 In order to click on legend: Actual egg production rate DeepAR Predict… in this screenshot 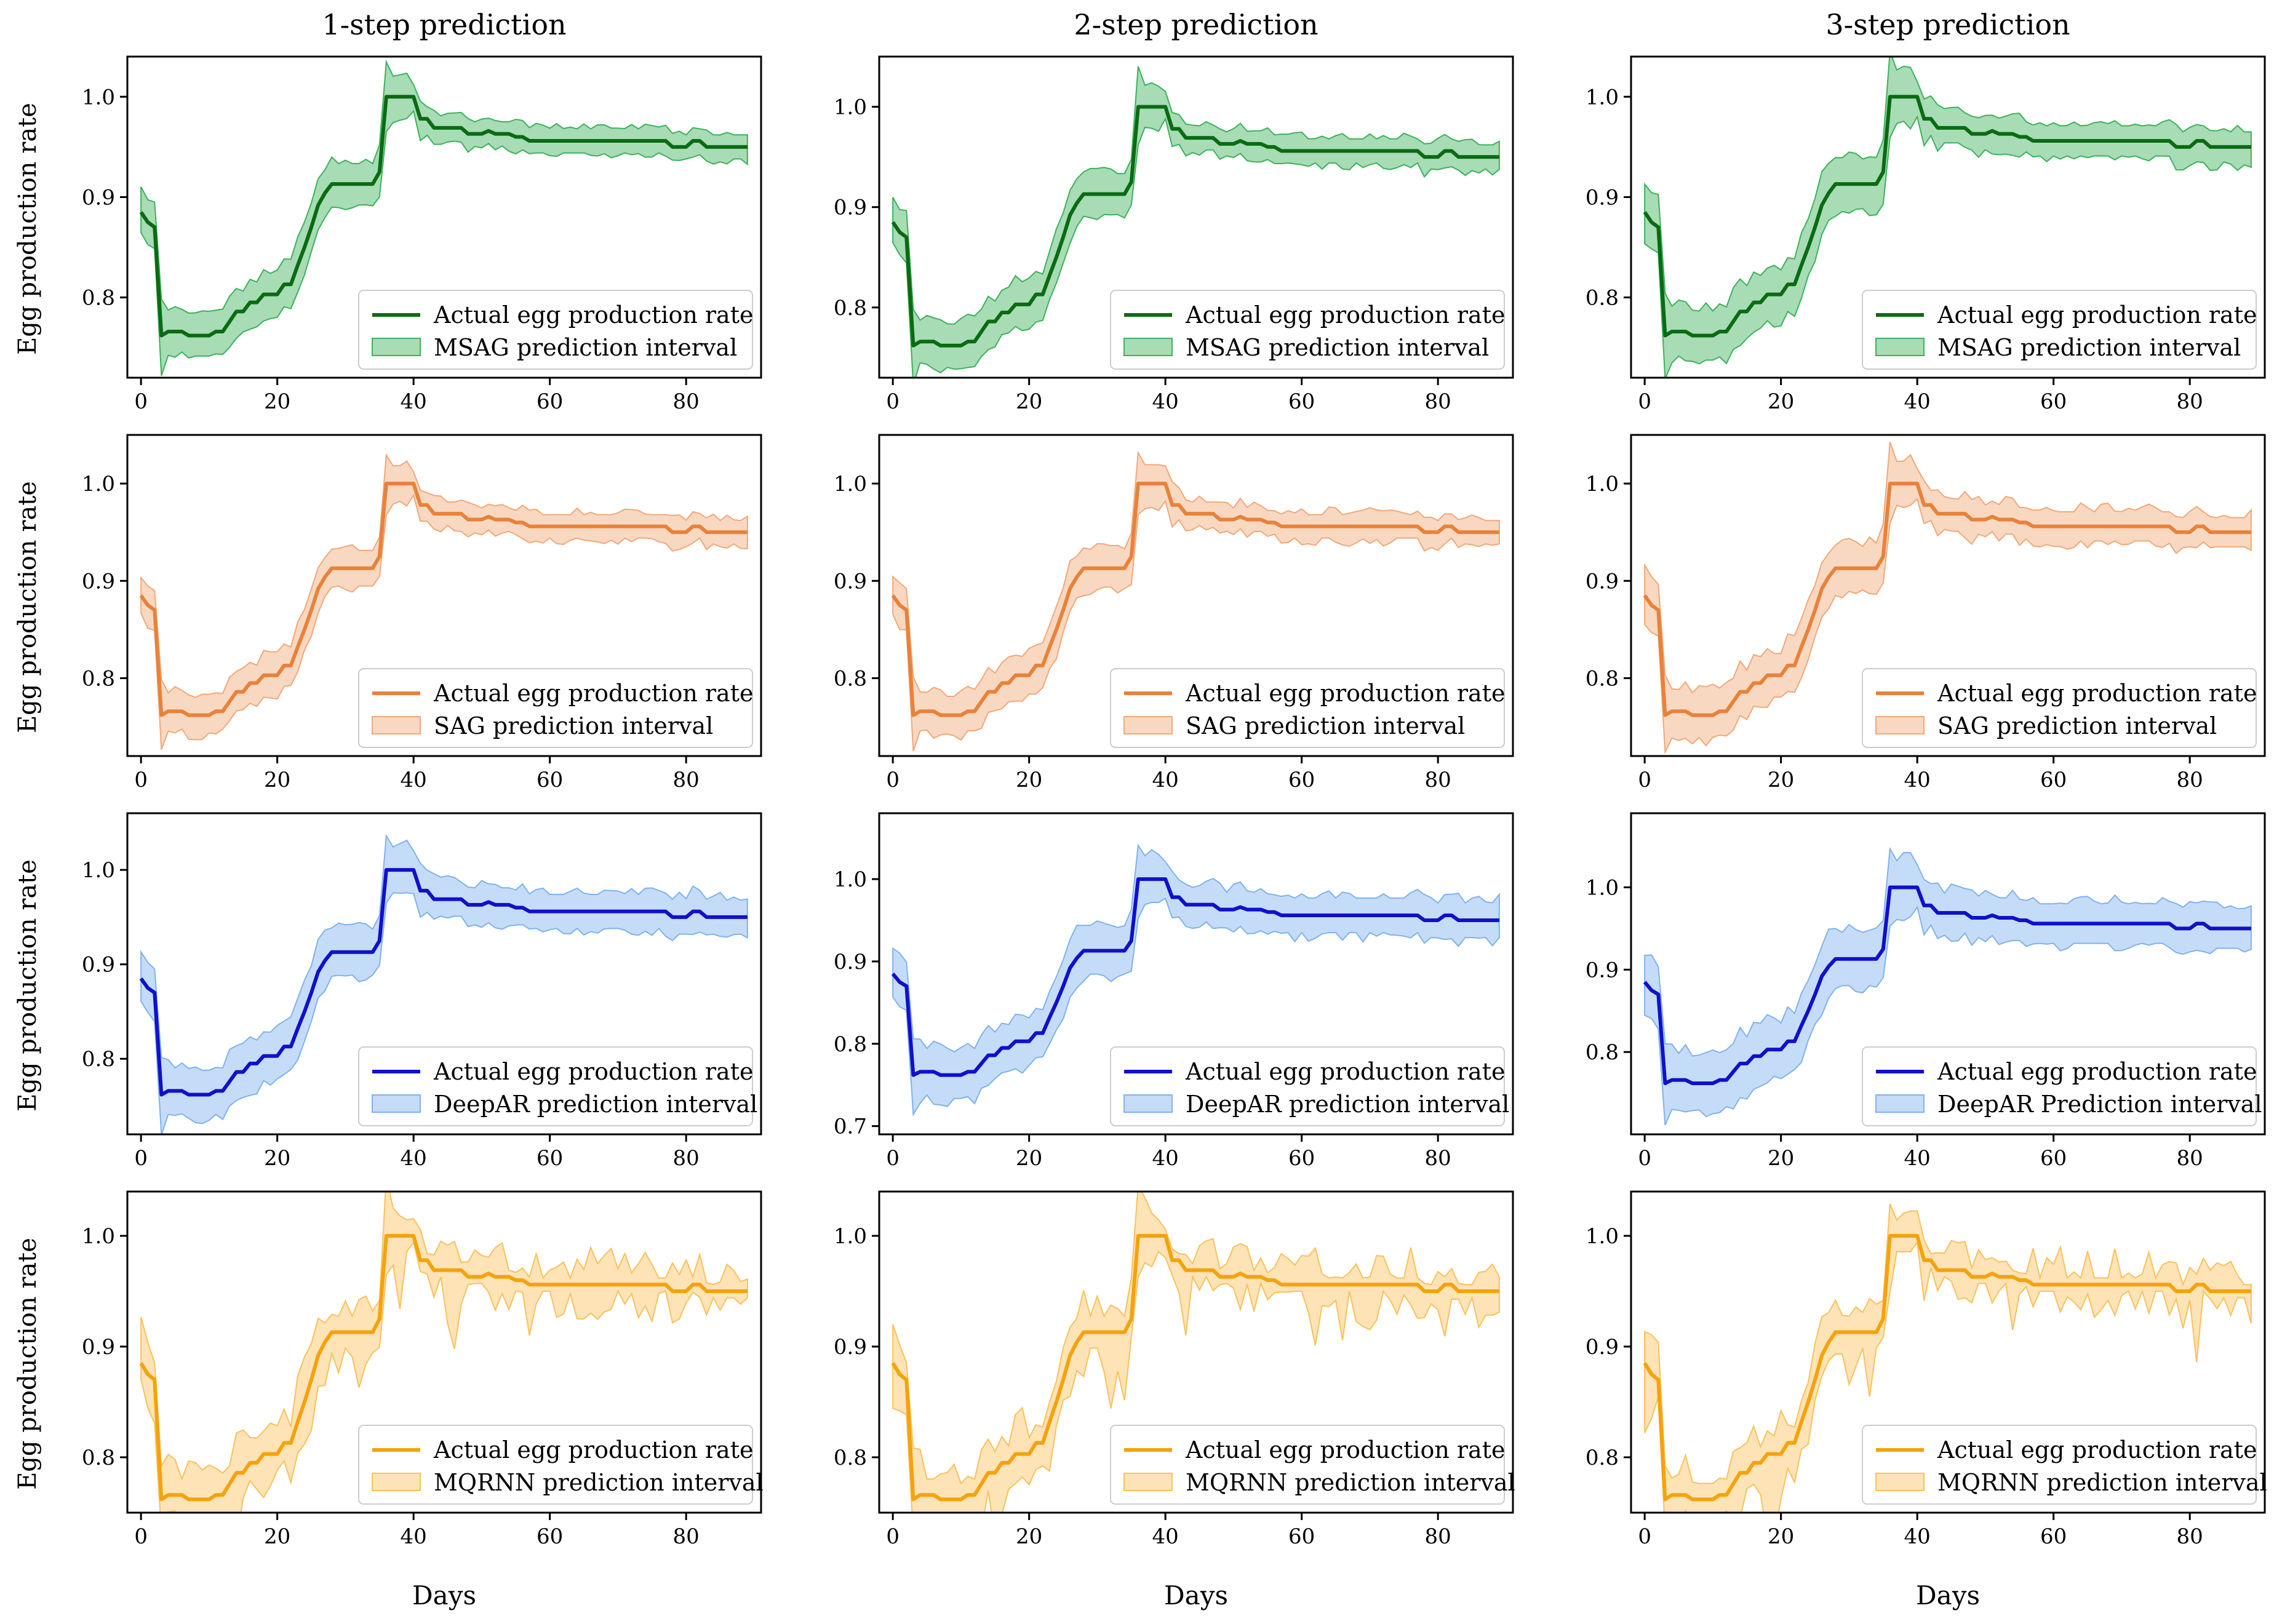, I will do `click(2062, 1086)`.